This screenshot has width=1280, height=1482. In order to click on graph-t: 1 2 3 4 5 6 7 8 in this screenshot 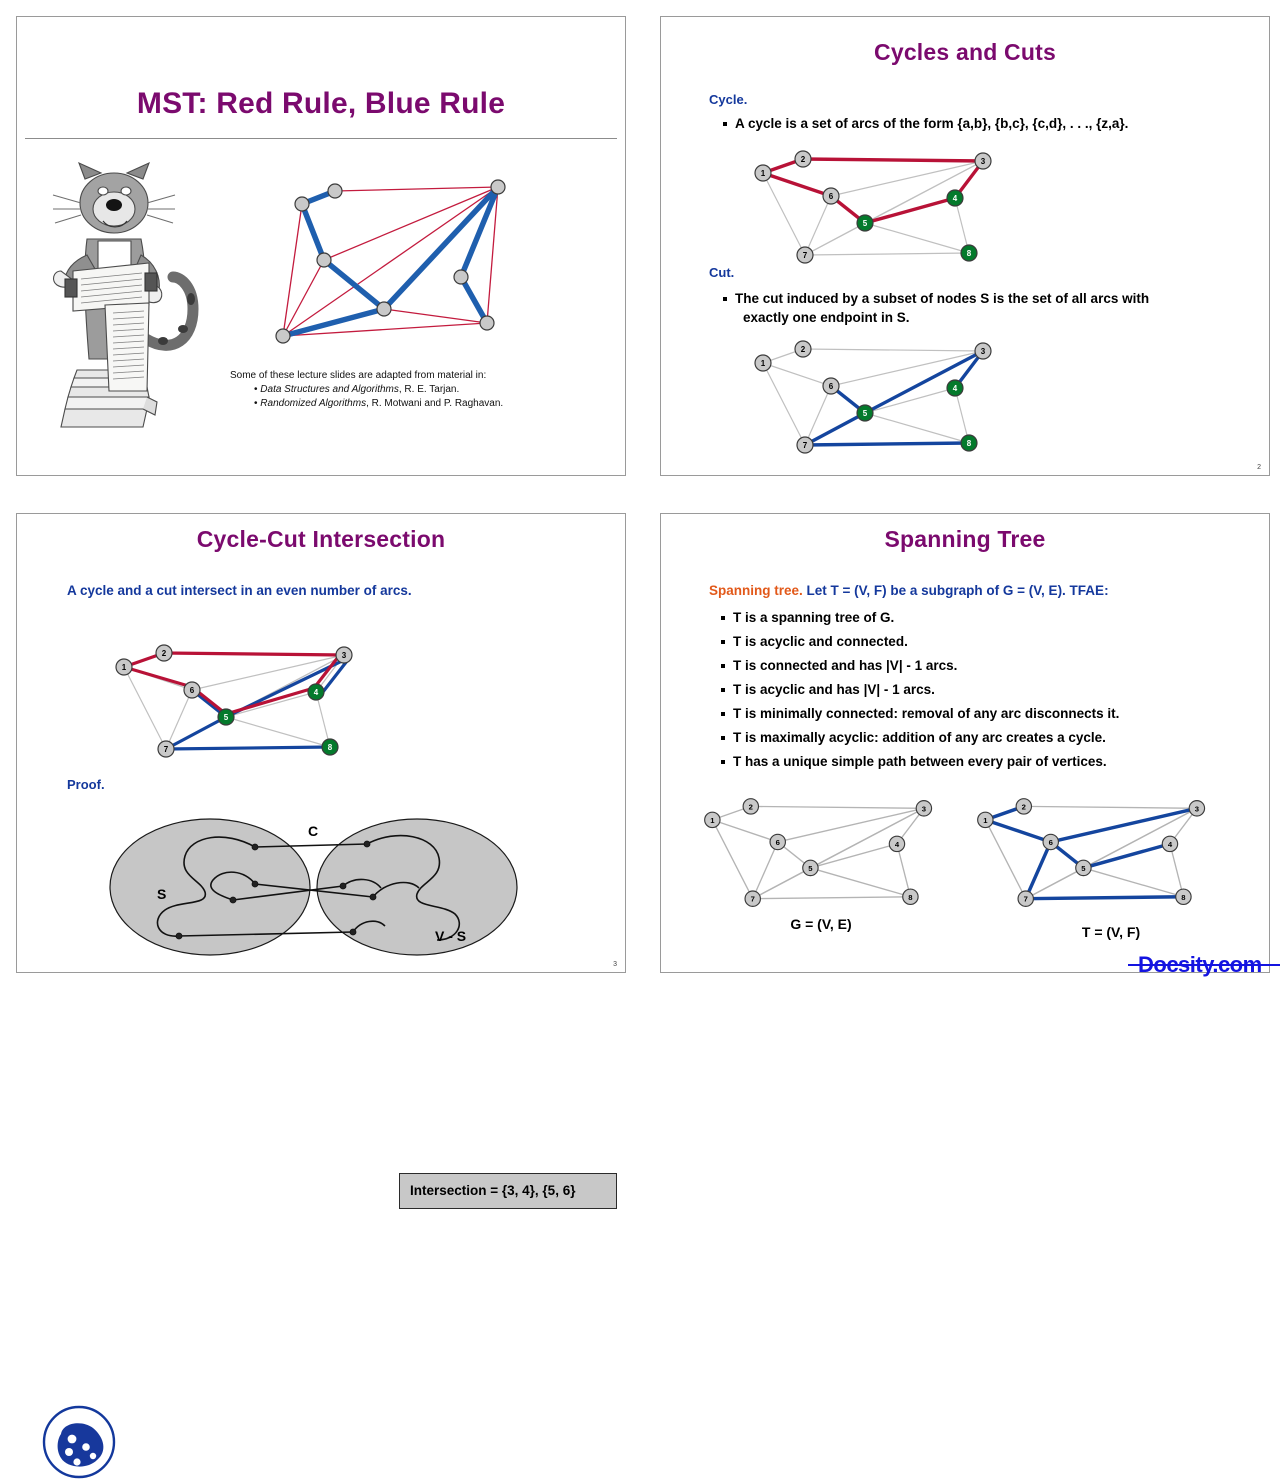, I will do `click(1091, 852)`.